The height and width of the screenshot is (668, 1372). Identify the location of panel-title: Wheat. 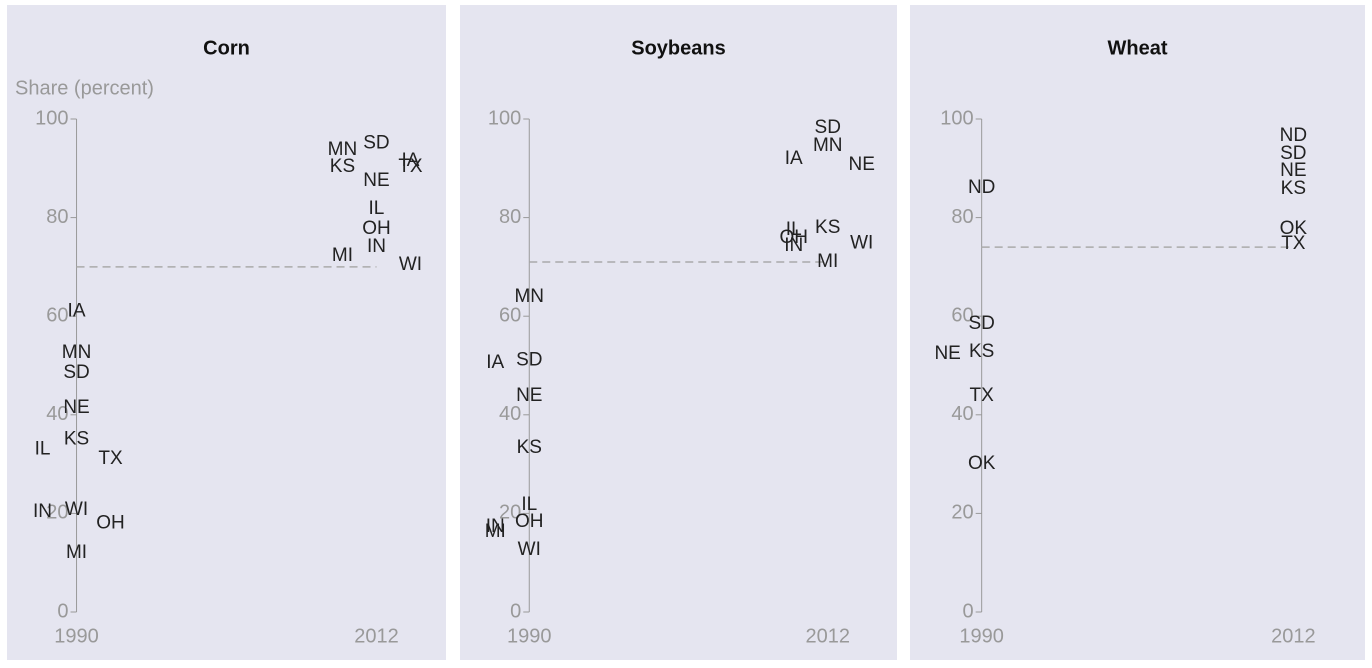
(1138, 48).